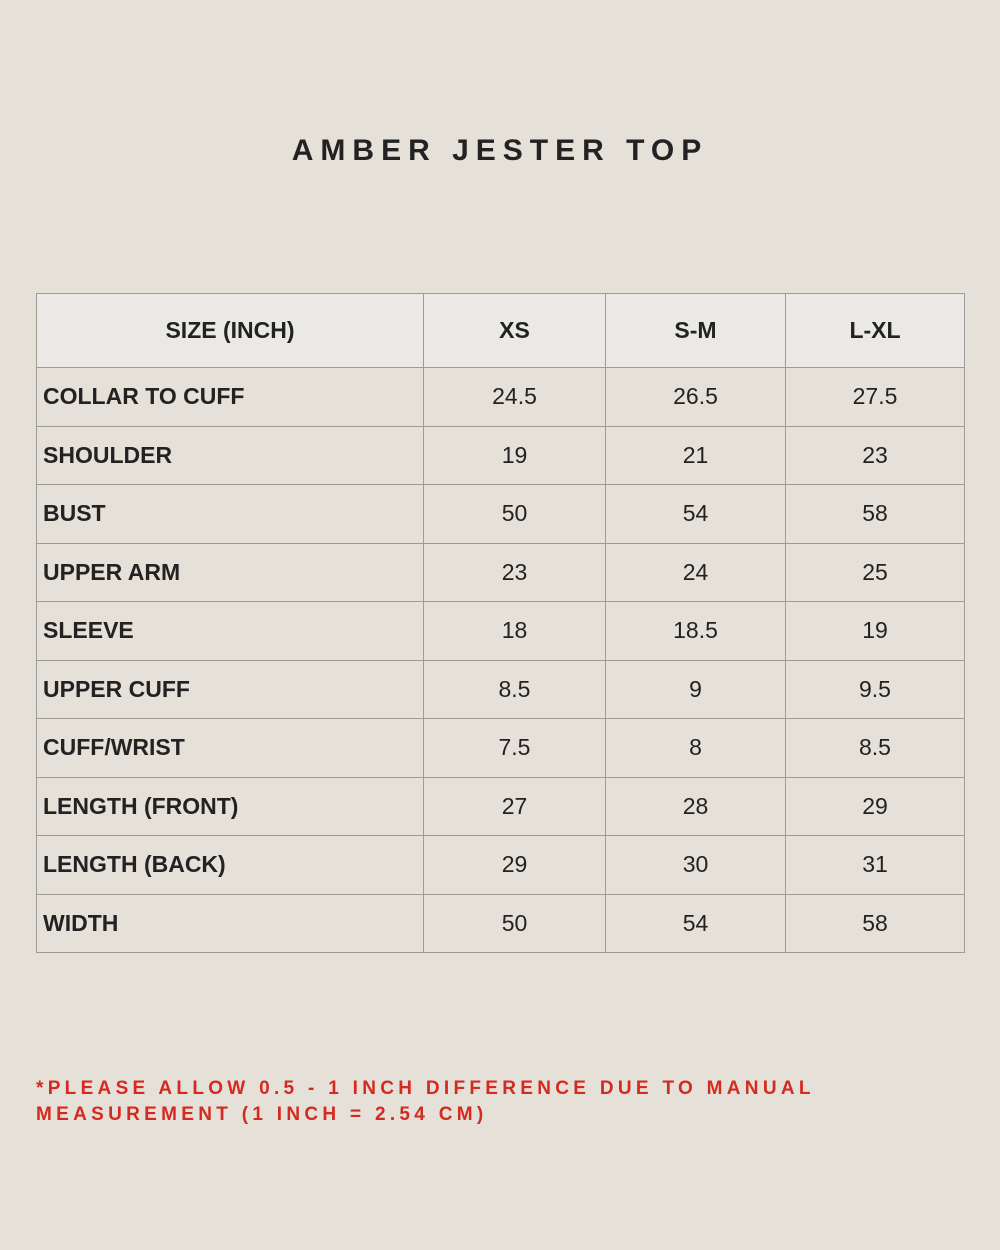  I want to click on row-label: LENGTH (BACK), so click(230, 865).